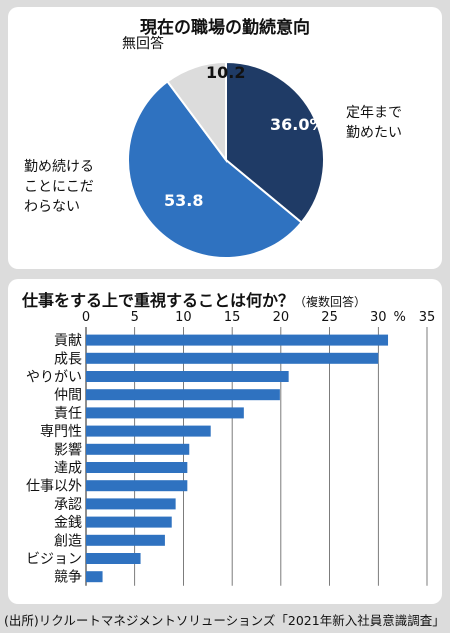  I want to click on category-label: 貢献, so click(68, 341).